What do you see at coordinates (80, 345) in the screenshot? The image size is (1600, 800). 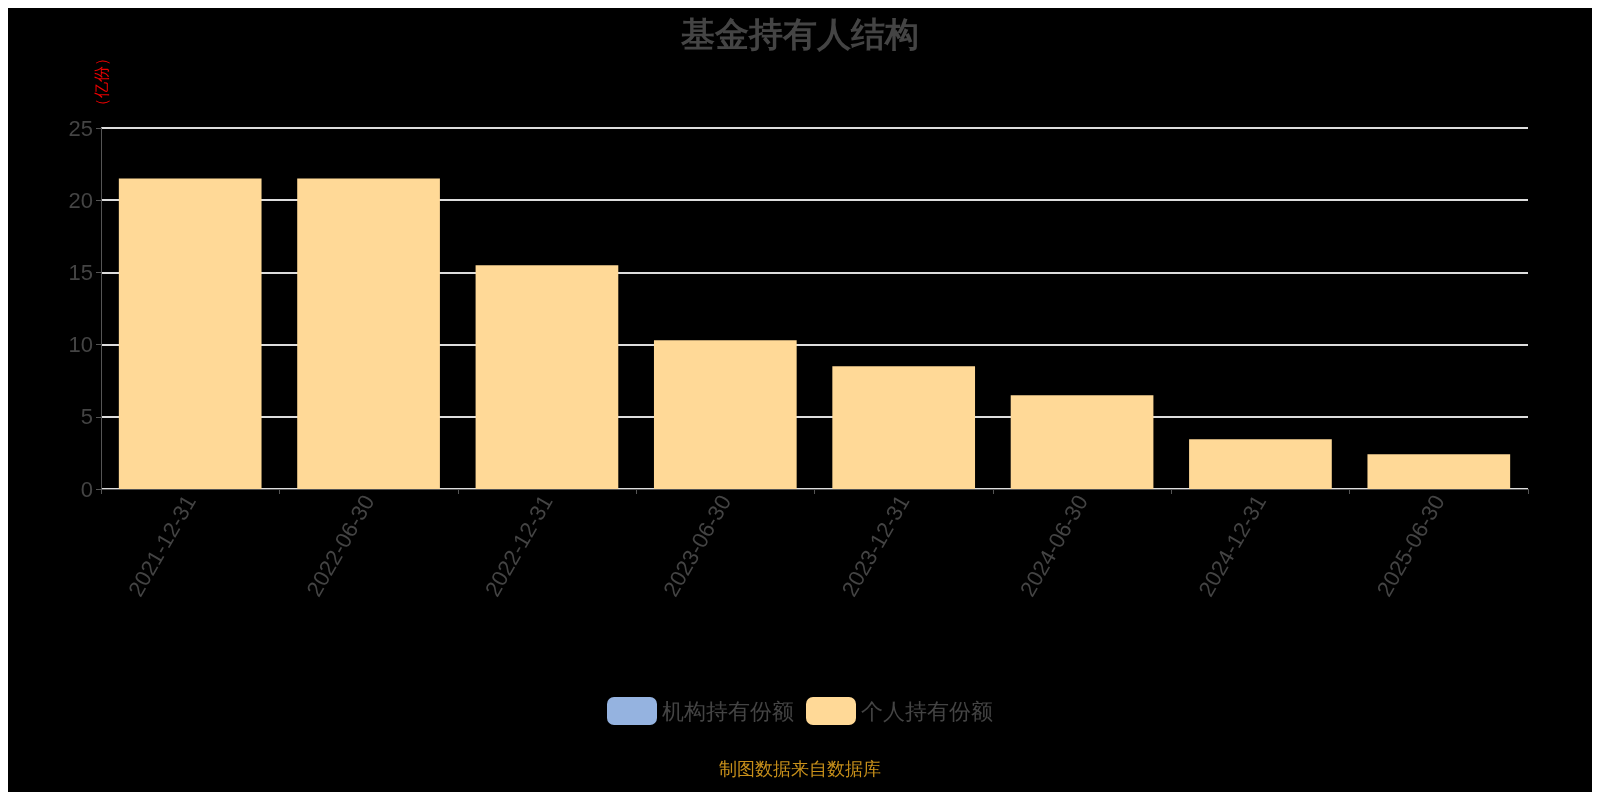 I see `y-tick-label: 10` at bounding box center [80, 345].